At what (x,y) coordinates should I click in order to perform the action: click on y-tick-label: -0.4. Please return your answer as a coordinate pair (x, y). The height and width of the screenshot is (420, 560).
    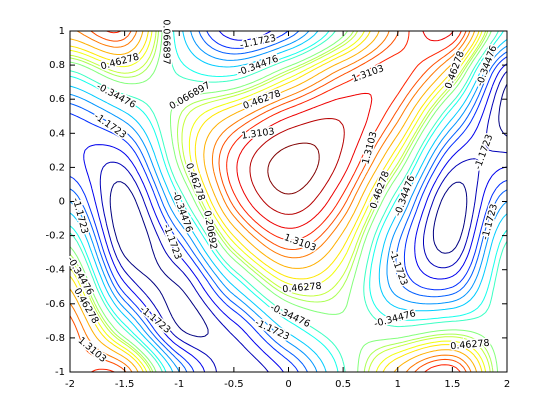
    Looking at the image, I should click on (55, 270).